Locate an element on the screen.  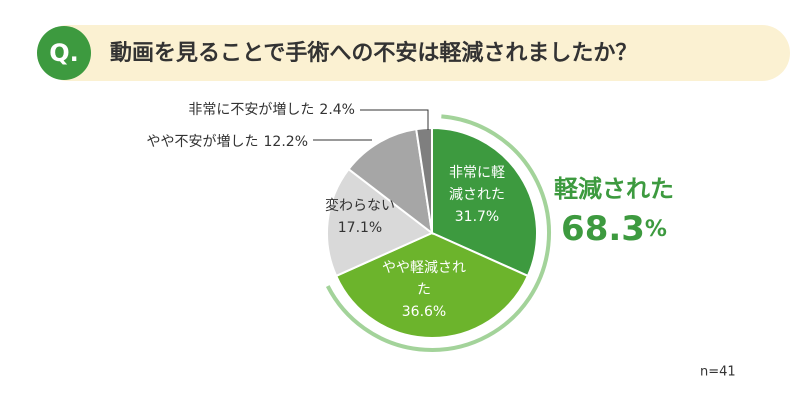
slice-label: 変わらない 17.1% is located at coordinates (360, 217).